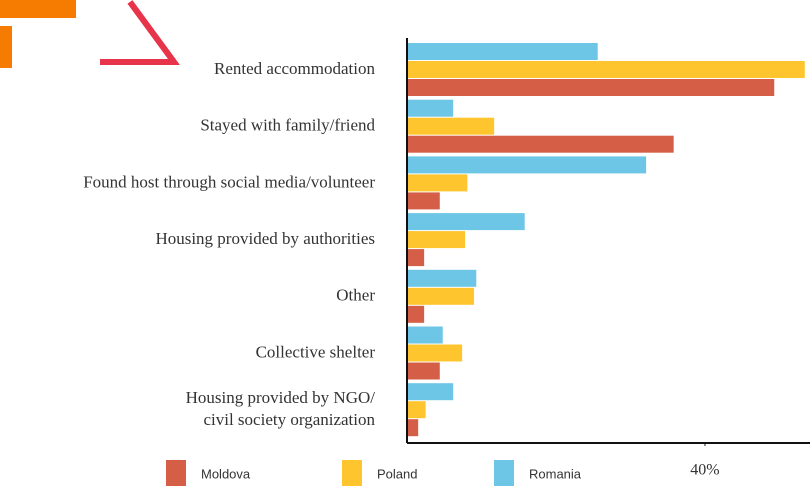 Image resolution: width=810 pixels, height=486 pixels. Describe the element at coordinates (287, 125) in the screenshot. I see `category-label: Stayed with family/friend` at that location.